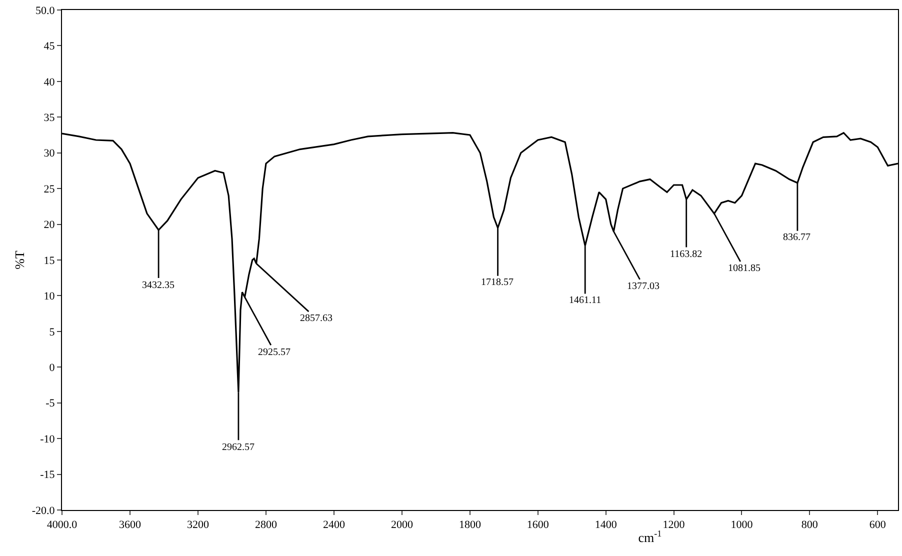 The image size is (902, 556). Describe the element at coordinates (584, 300) in the screenshot. I see `annotation: 1461.11` at that location.